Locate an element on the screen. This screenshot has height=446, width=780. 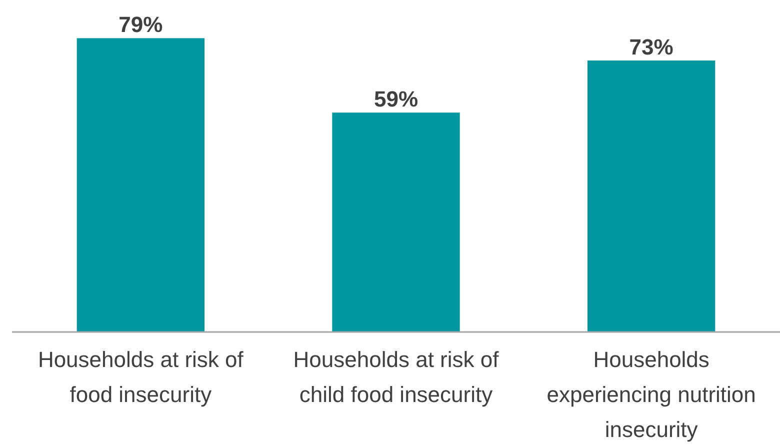
x-tick-label: Households at risk of child food insecurity is located at coordinates (396, 377).